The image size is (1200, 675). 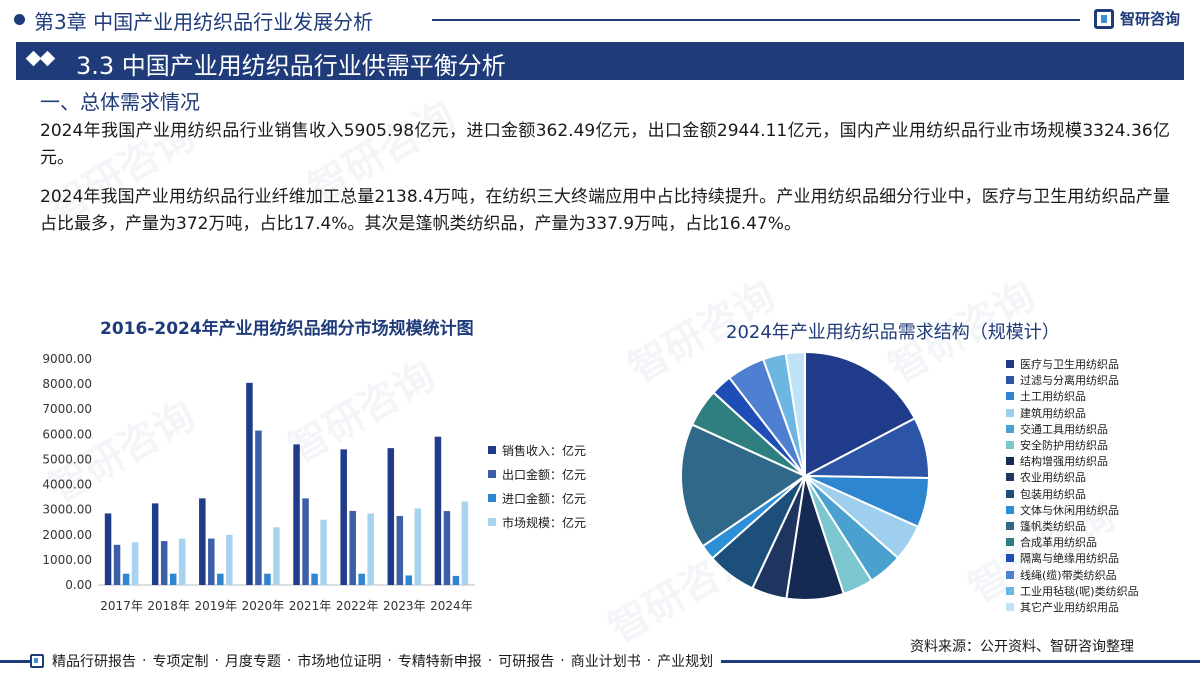 What do you see at coordinates (1053, 494) in the screenshot?
I see `legend-label: 包装用纺织品` at bounding box center [1053, 494].